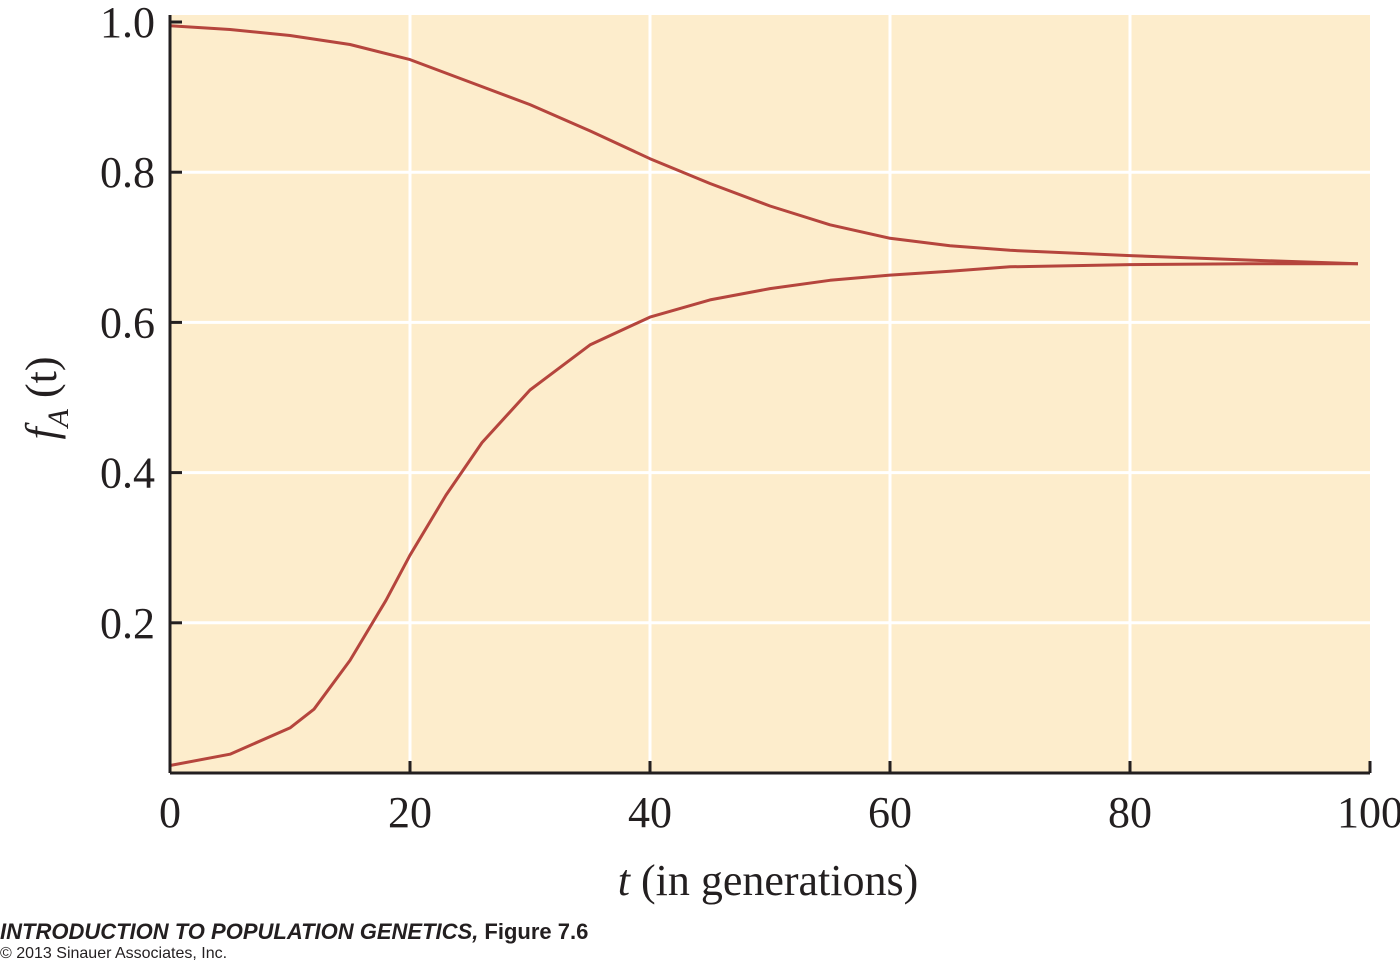 The width and height of the screenshot is (1400, 964). Describe the element at coordinates (410, 812) in the screenshot. I see `x-tick-label: 20` at that location.